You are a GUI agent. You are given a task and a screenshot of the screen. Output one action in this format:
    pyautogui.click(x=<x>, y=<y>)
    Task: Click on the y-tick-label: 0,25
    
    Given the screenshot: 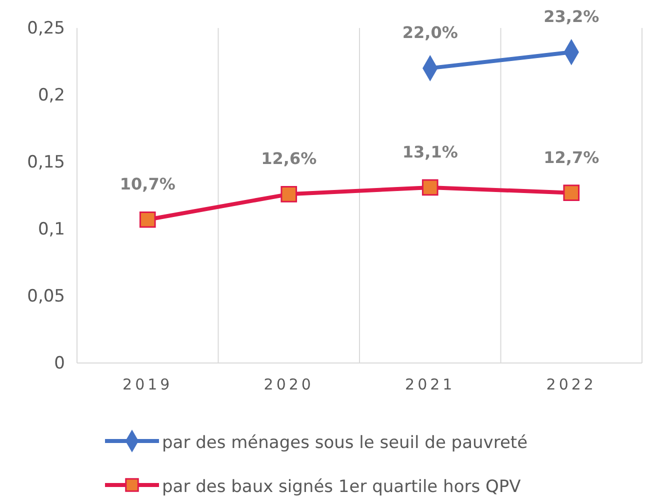 What is the action you would take?
    pyautogui.click(x=46, y=28)
    